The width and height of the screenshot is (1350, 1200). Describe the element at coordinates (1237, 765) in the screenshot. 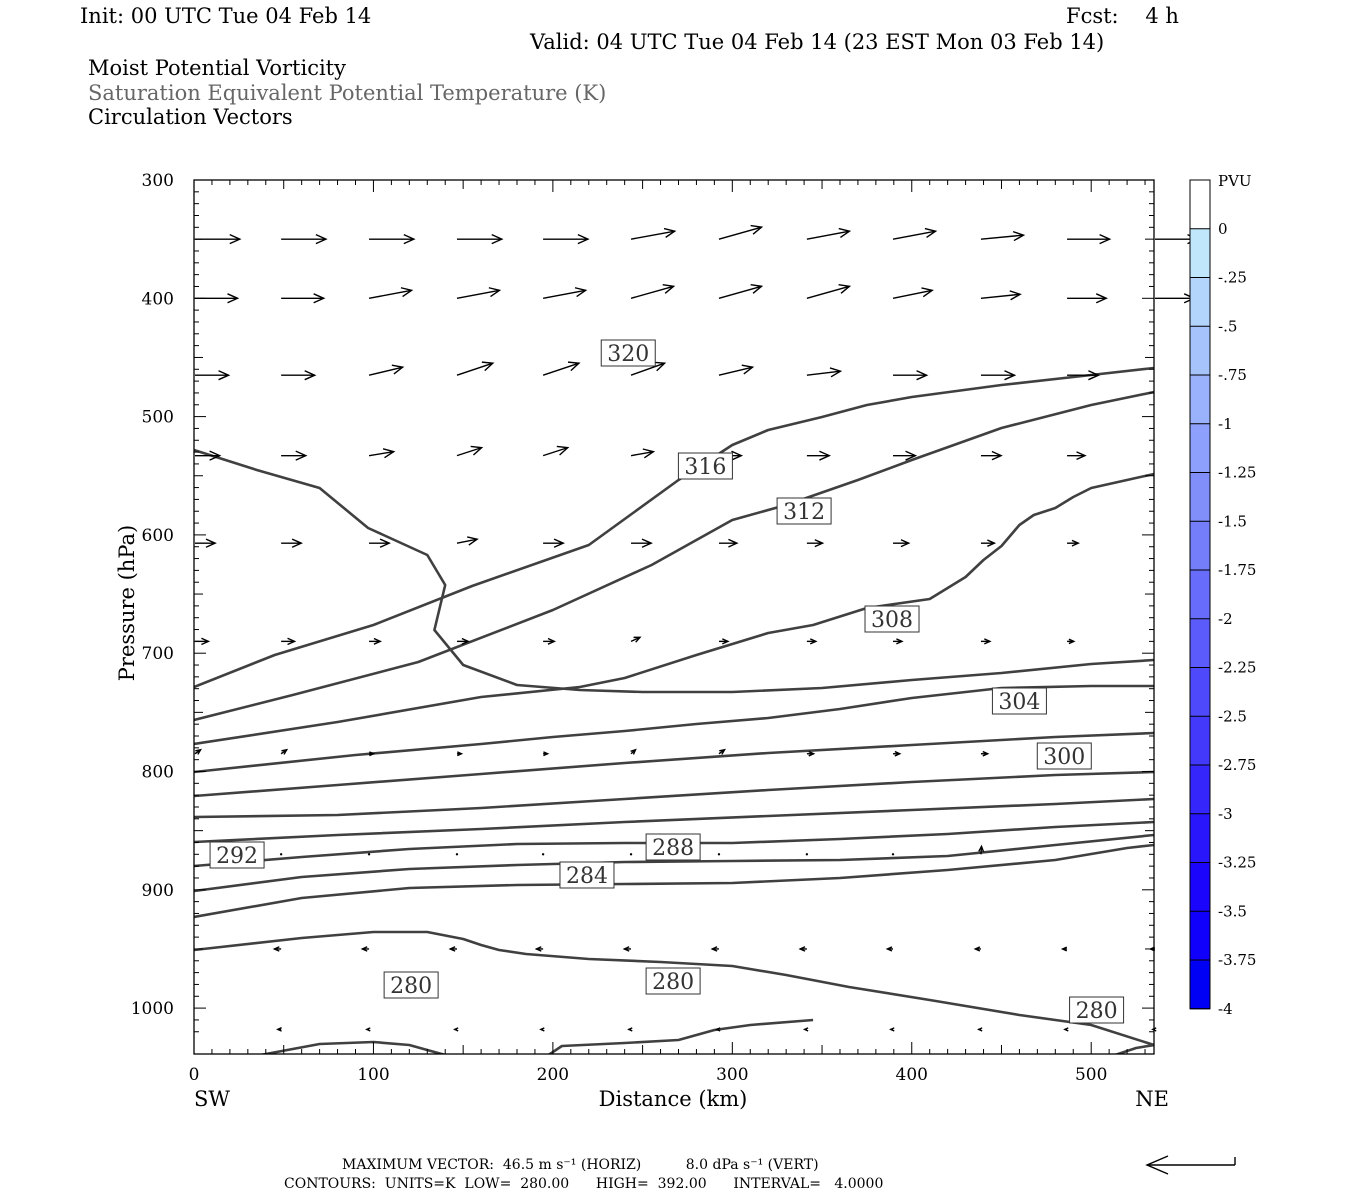

I see `colorbar-label: -2.75` at that location.